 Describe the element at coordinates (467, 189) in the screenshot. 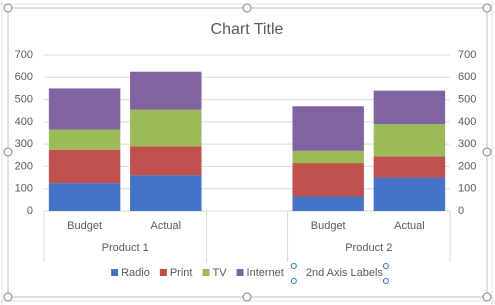

I see `y2-tick-label: 100` at that location.